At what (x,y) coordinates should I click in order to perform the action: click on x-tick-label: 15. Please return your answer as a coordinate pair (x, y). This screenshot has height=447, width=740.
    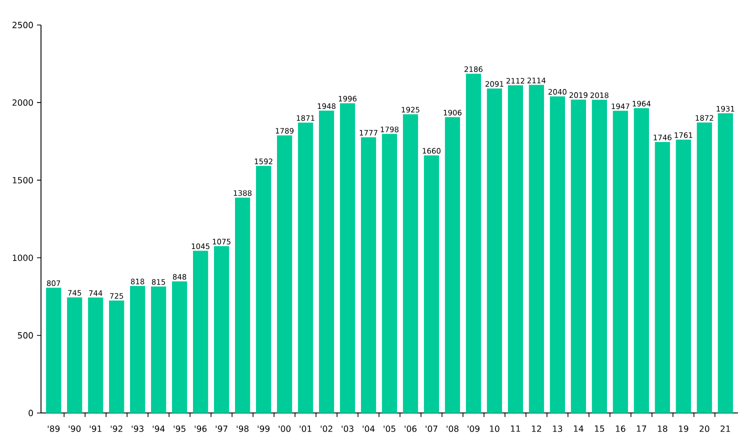
    Looking at the image, I should click on (599, 429).